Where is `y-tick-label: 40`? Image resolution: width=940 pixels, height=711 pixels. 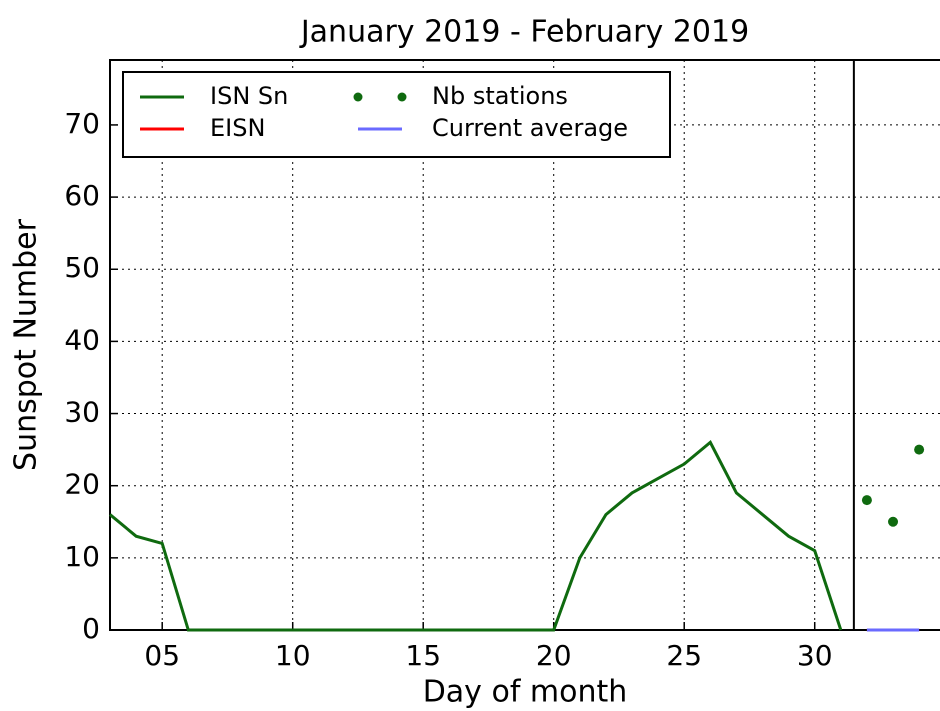
y-tick-label: 40 is located at coordinates (82, 339).